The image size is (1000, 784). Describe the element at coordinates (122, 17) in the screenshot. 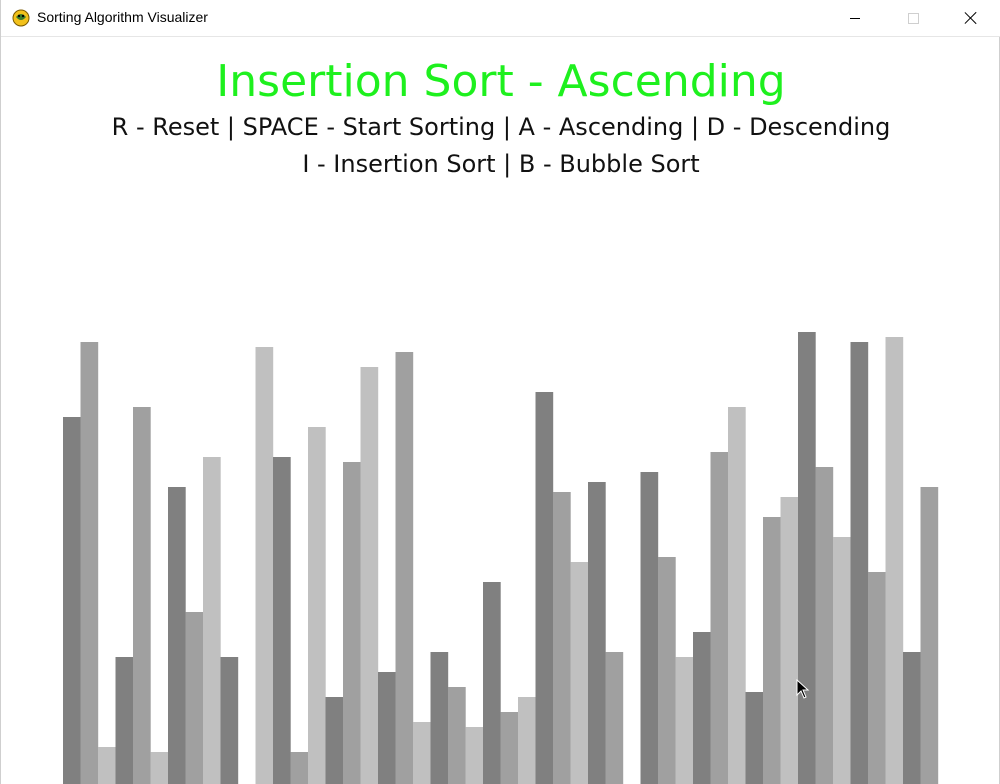

I see `window-title: Sorting Algorithm Visualizer` at that location.